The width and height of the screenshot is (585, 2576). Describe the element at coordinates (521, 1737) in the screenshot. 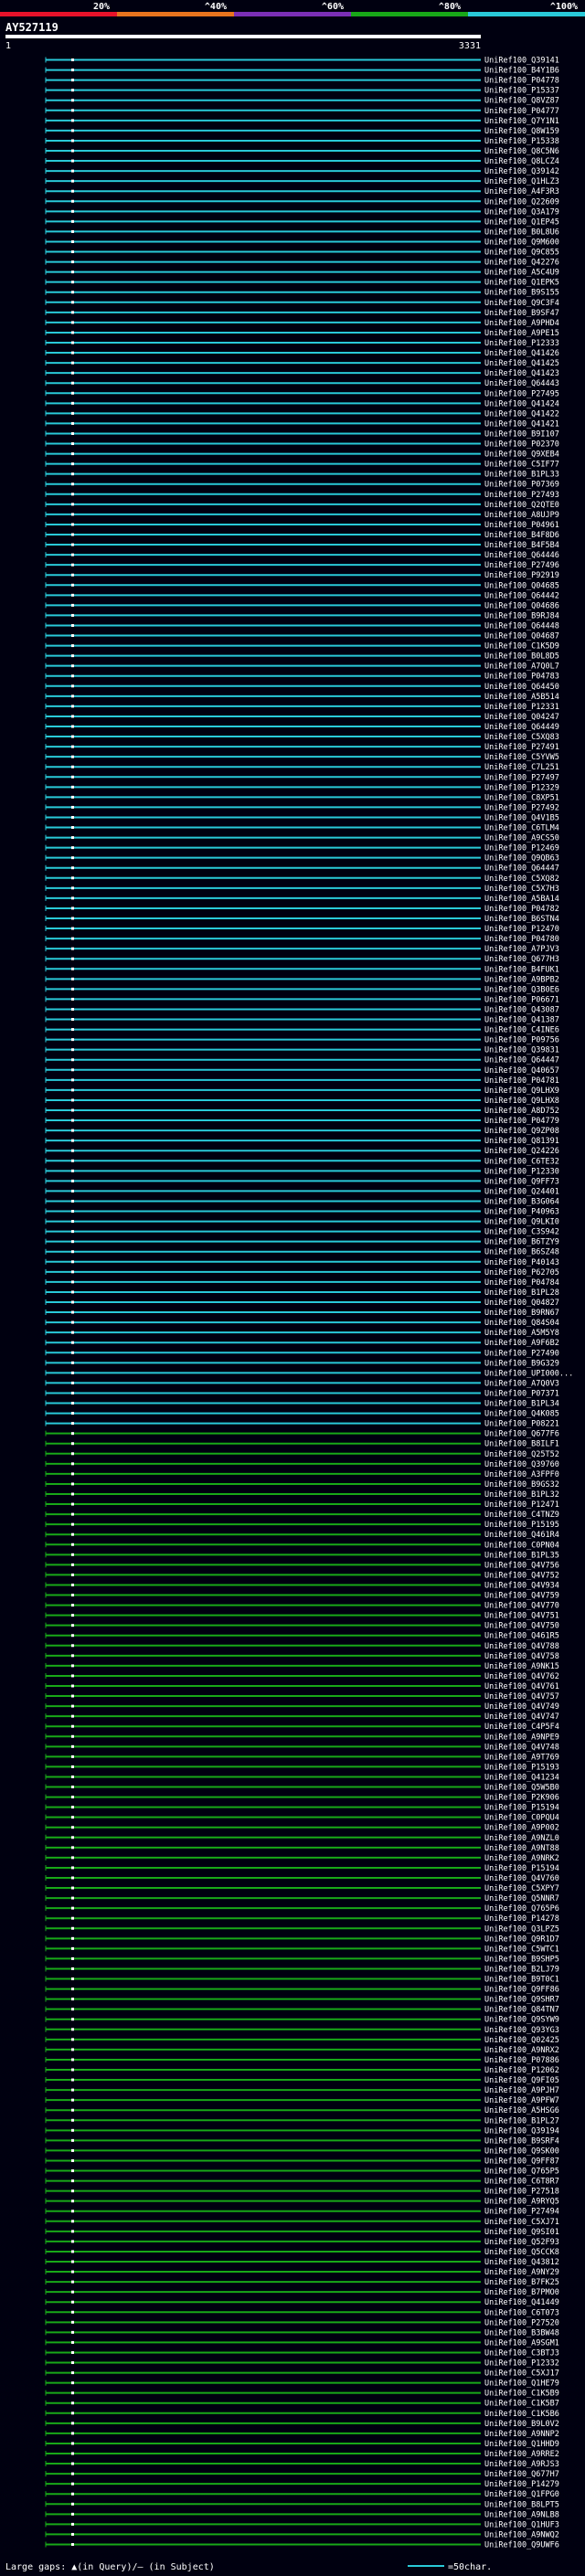

I see `subject-label: UniRef100_A9NPE9` at that location.